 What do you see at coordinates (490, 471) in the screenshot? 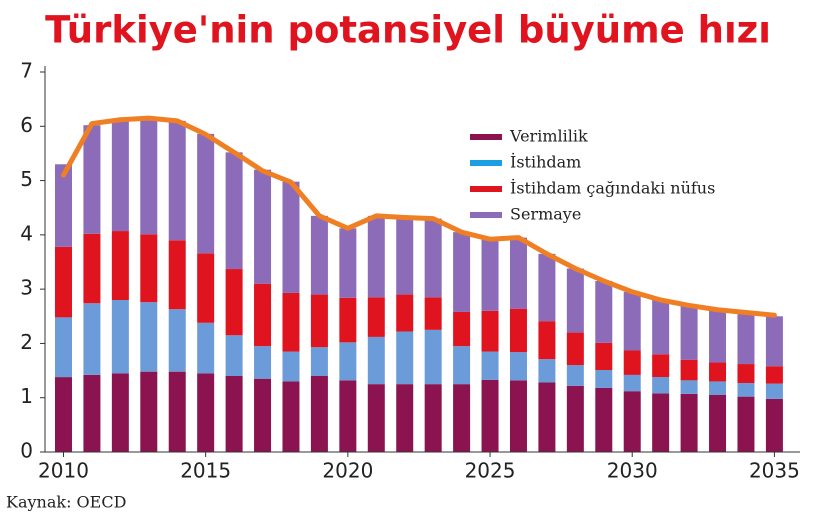
I see `x-tick-label: 2025` at bounding box center [490, 471].